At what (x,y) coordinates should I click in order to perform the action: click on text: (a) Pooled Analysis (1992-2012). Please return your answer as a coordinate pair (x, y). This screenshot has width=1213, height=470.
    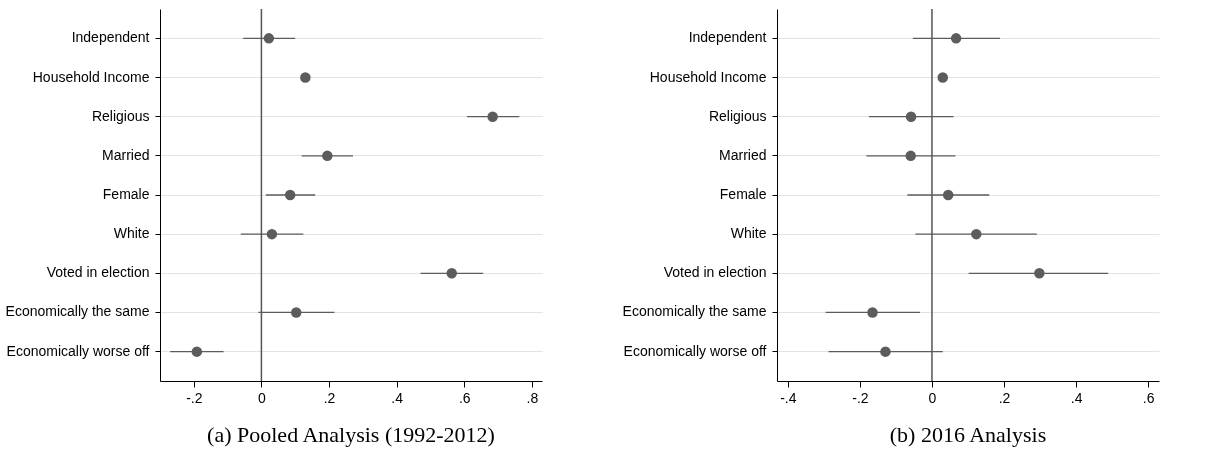
    Looking at the image, I should click on (351, 434).